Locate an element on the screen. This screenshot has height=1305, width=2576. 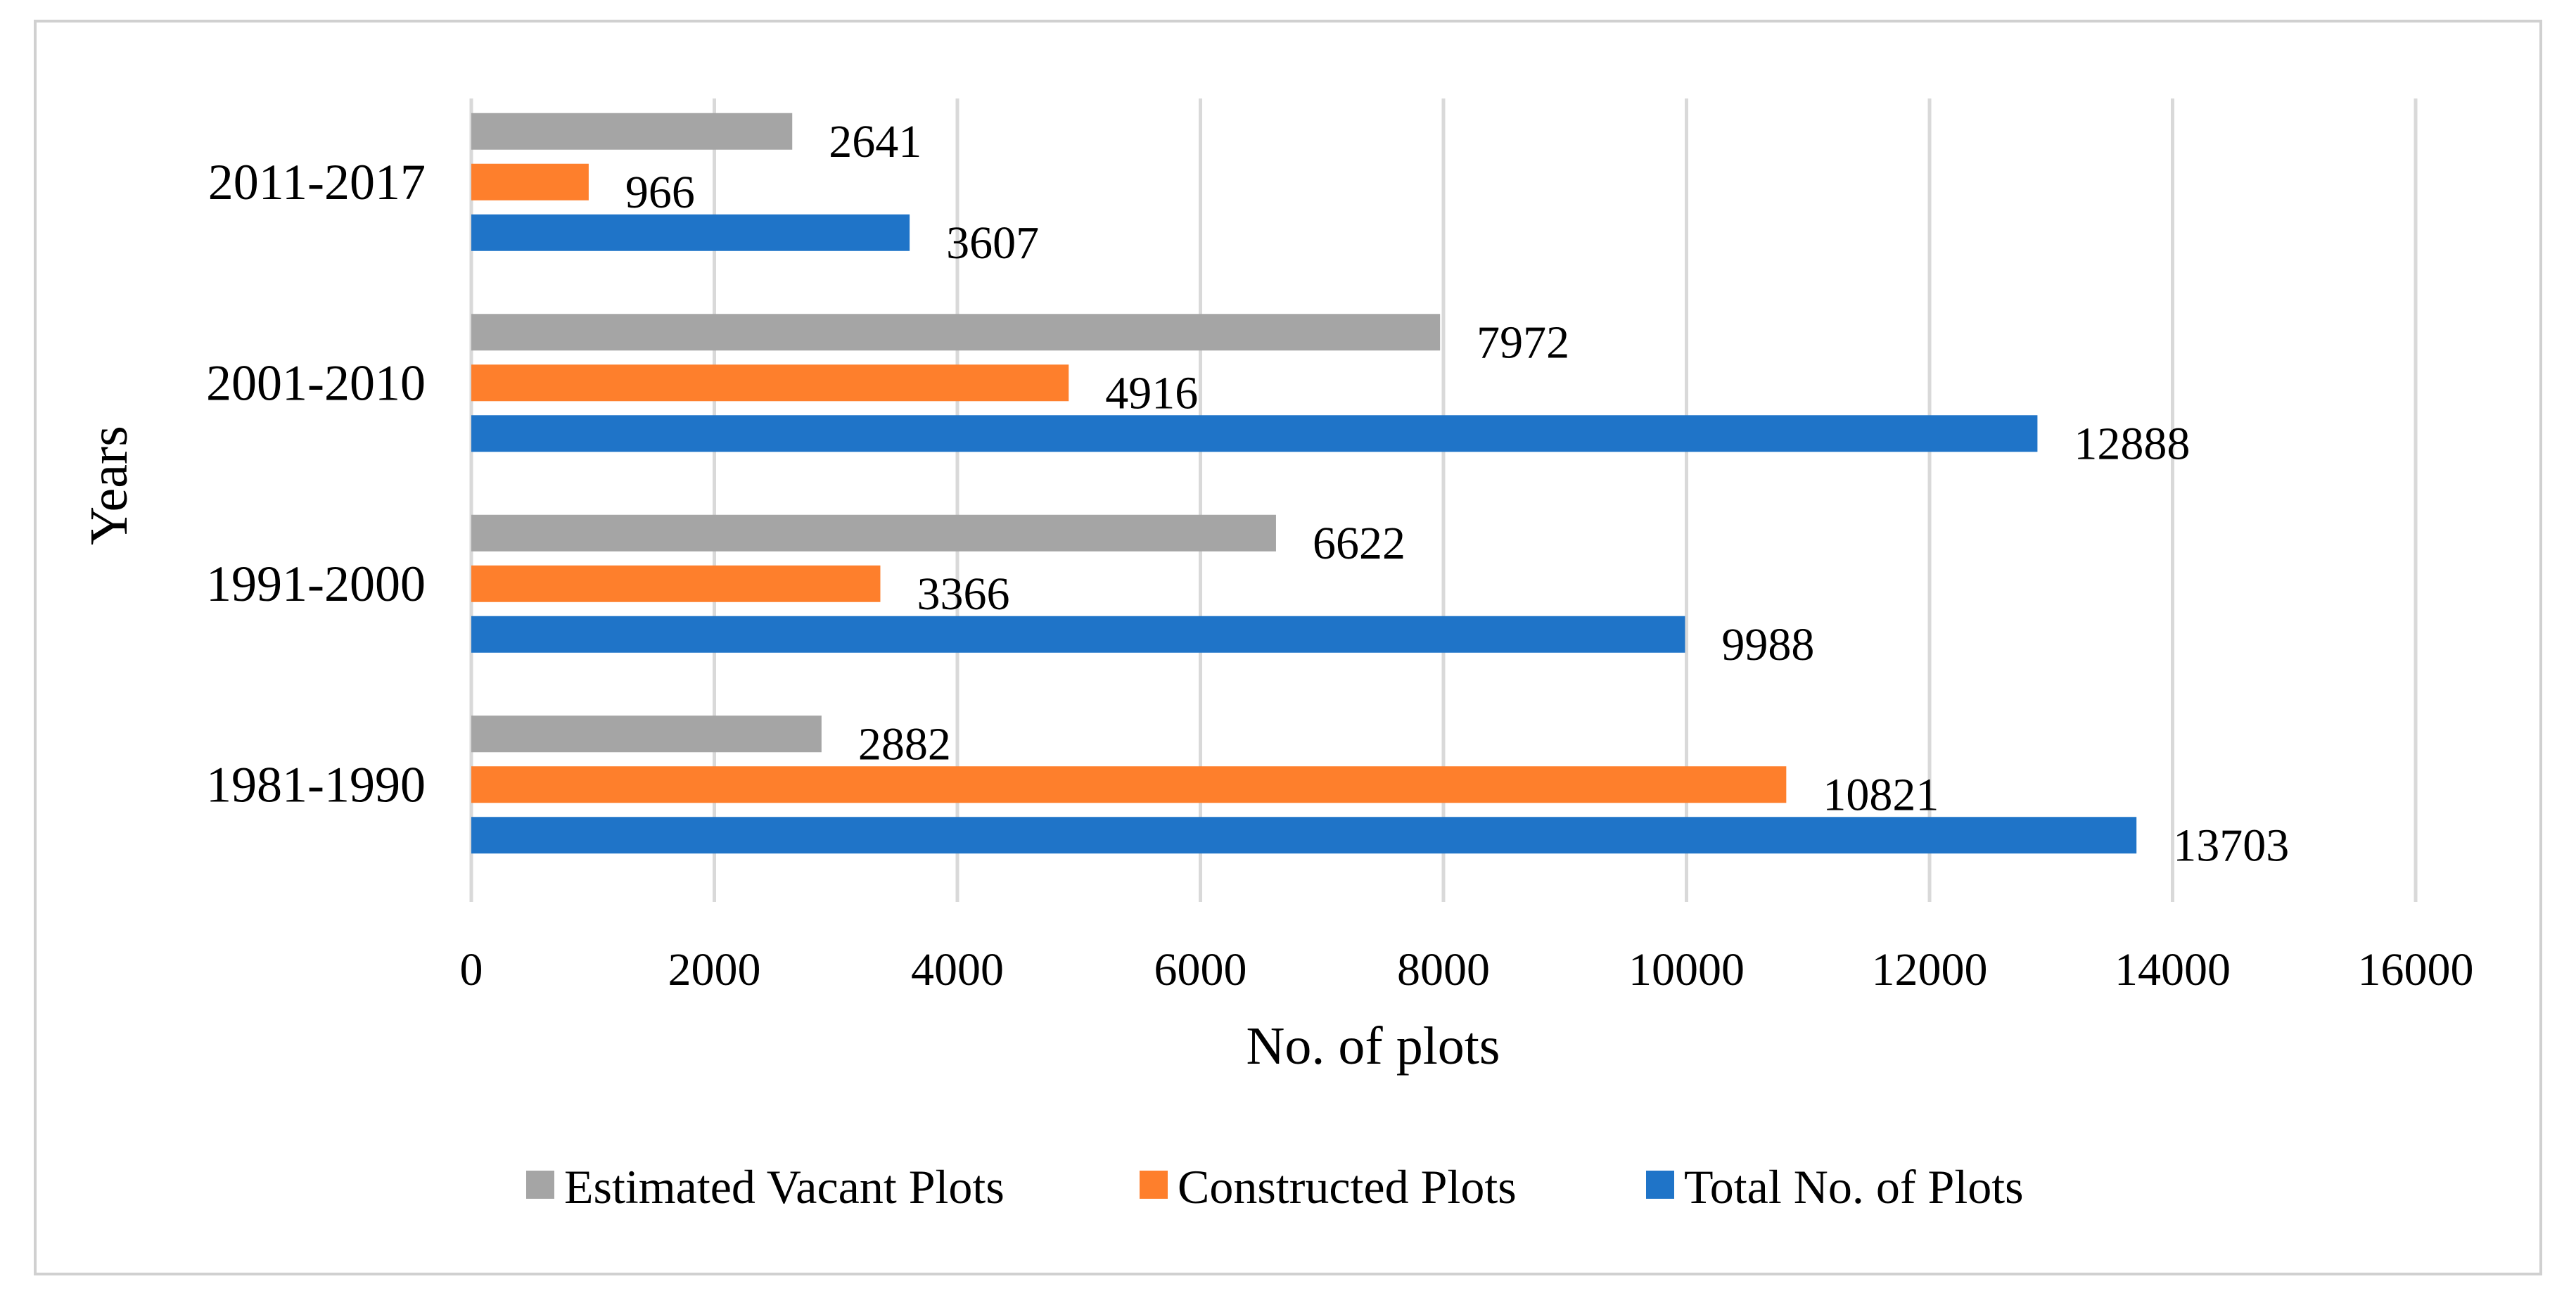
bar-estimated-vacant-plots-1991-2000 is located at coordinates (873, 533).